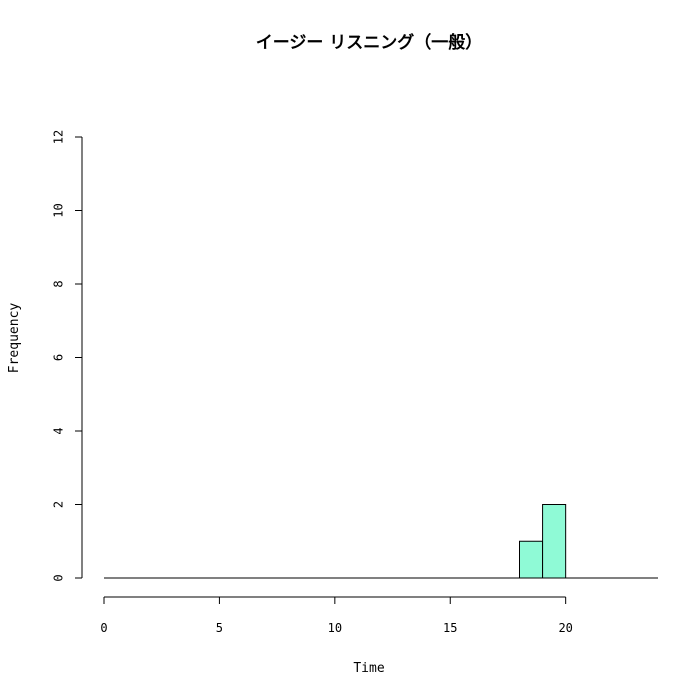  Describe the element at coordinates (565, 628) in the screenshot. I see `x-tick-label-20: 20` at that location.